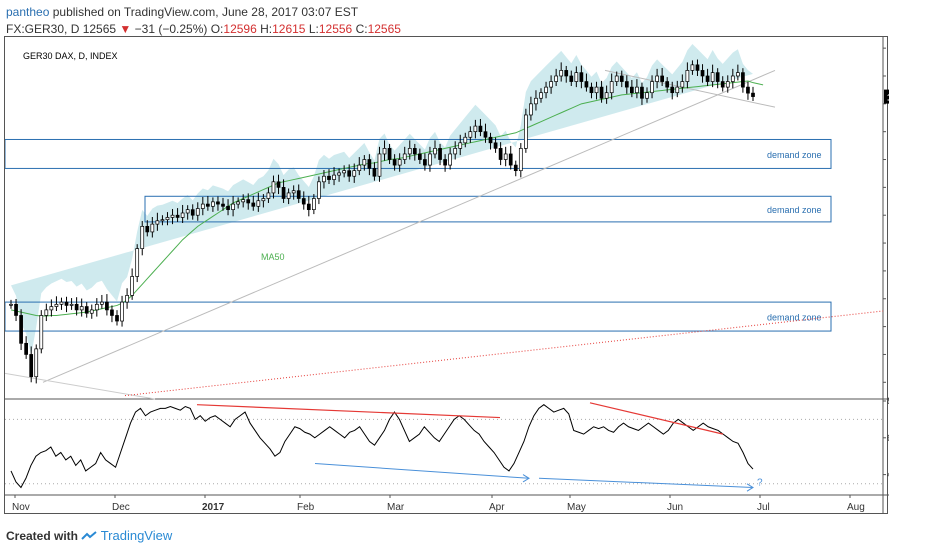  What do you see at coordinates (136, 535) in the screenshot?
I see `tradingview-brand-link: TradingView` at bounding box center [136, 535].